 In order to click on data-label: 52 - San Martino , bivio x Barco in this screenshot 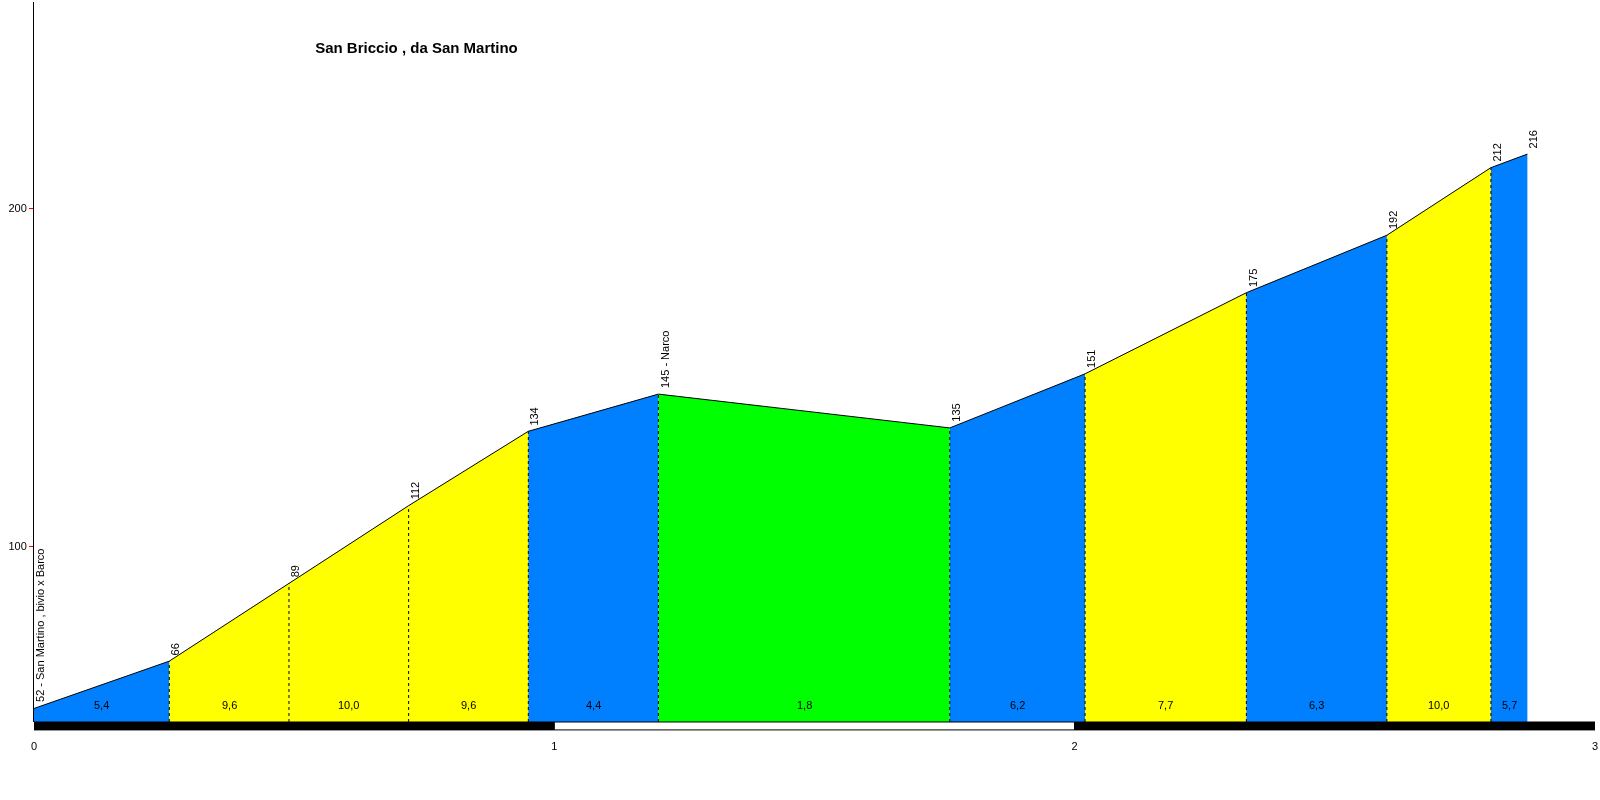, I will do `click(40, 625)`.